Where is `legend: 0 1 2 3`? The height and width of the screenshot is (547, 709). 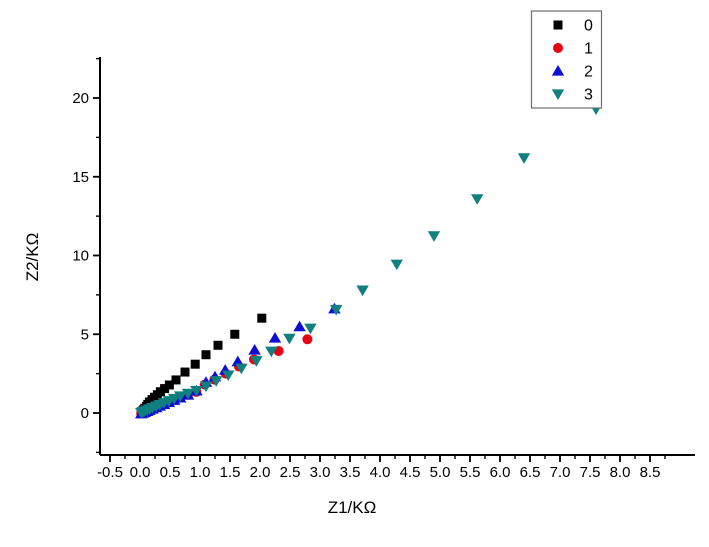 legend: 0 1 2 3 is located at coordinates (566, 59).